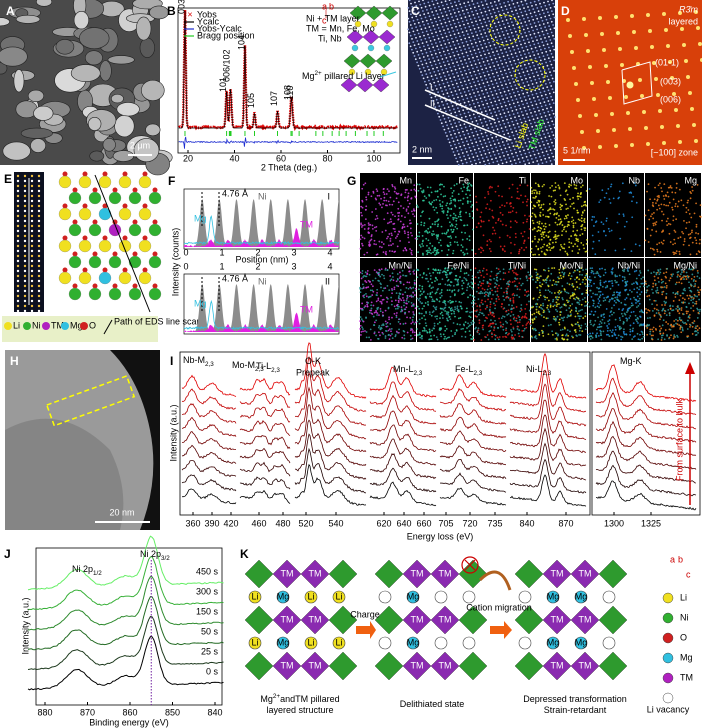  I want to click on label: 4.76 Å, so click(235, 193).